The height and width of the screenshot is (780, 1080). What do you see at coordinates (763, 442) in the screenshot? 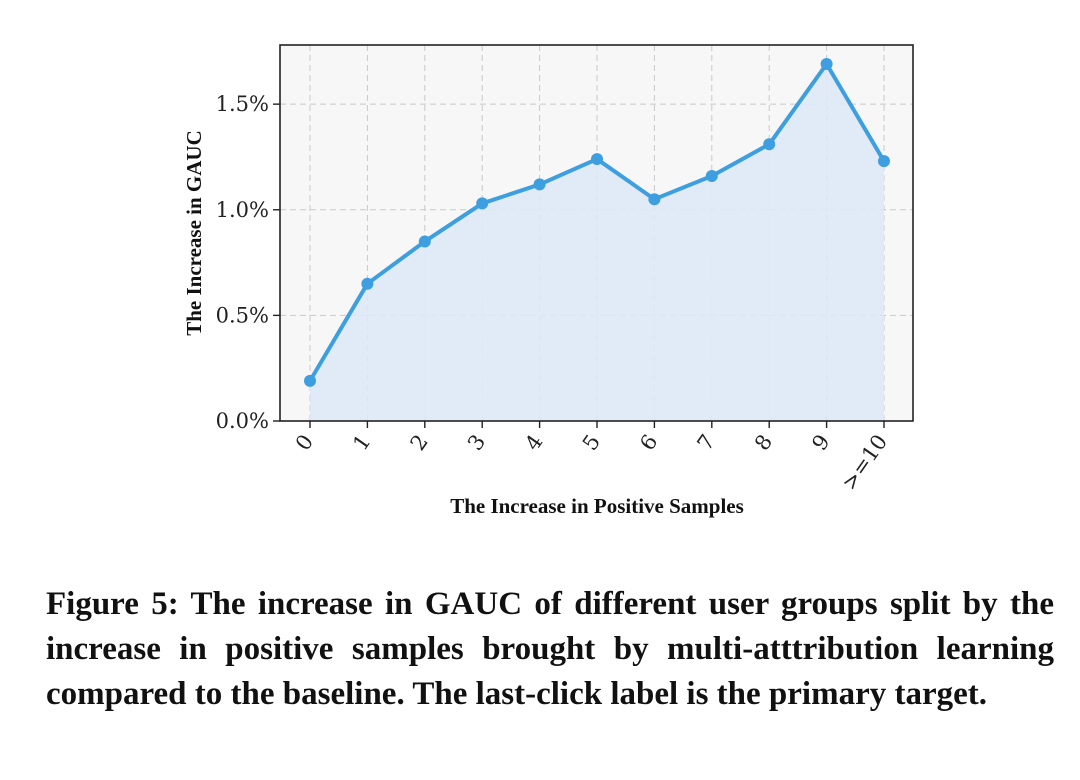
I see `x-tick-label: 8` at bounding box center [763, 442].